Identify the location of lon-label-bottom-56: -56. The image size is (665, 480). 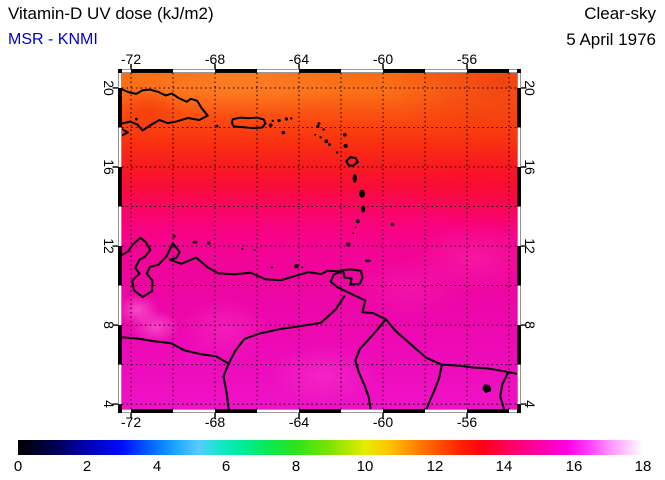
(467, 422).